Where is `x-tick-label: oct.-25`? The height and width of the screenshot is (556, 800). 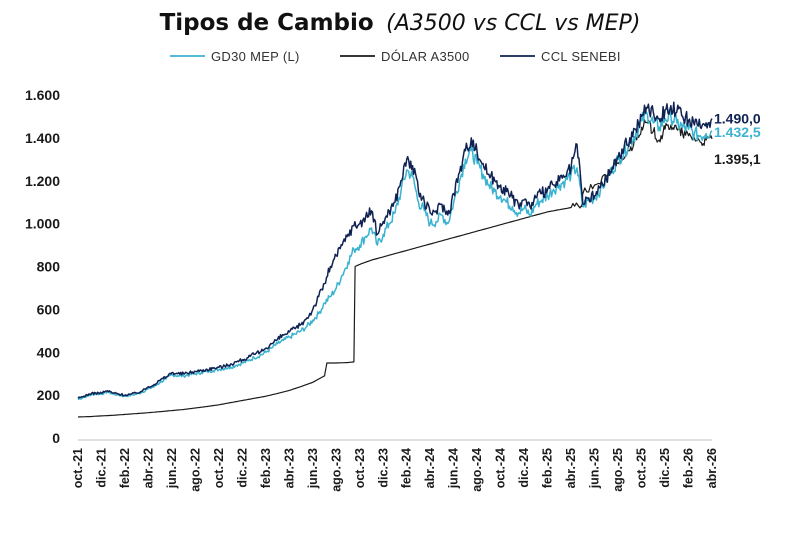 x-tick-label: oct.-25 is located at coordinates (642, 468).